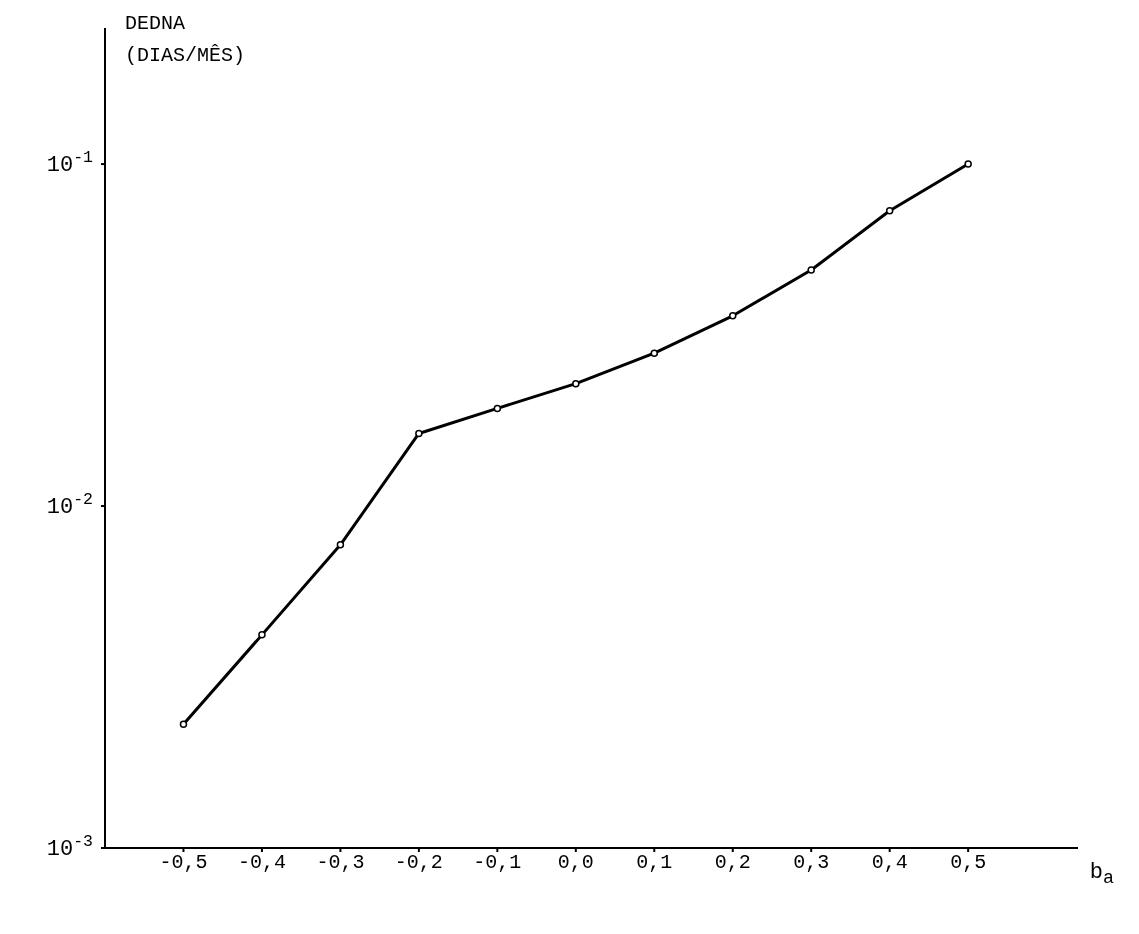  What do you see at coordinates (418, 862) in the screenshot?
I see `x-tick-label: -0,2` at bounding box center [418, 862].